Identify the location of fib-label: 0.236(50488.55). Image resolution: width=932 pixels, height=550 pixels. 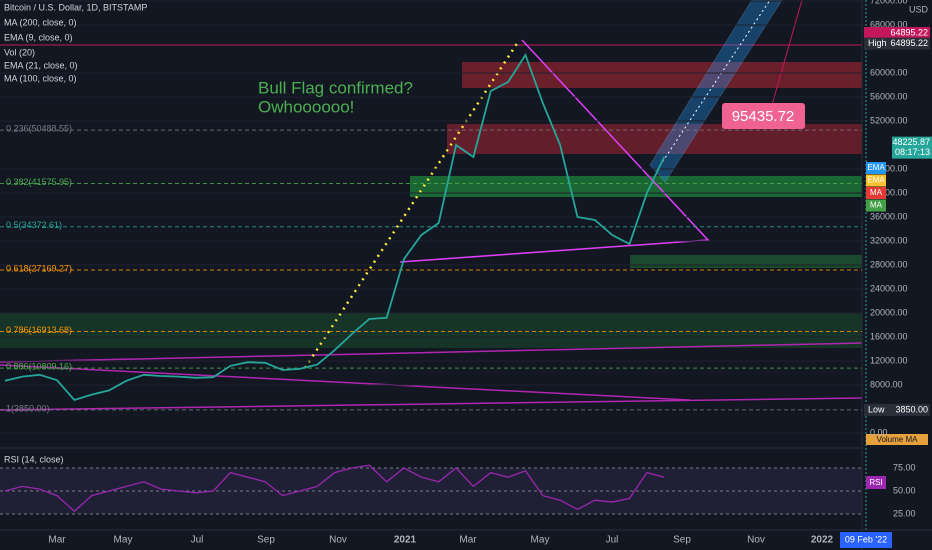
(39, 128).